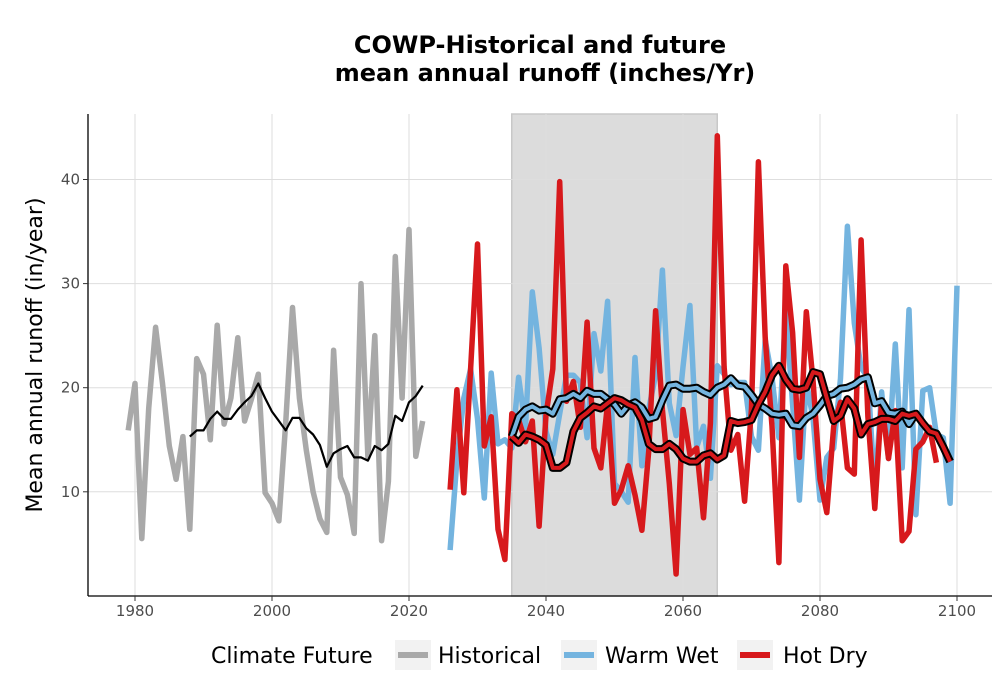  I want to click on legend-label: Warm Wet, so click(662, 656).